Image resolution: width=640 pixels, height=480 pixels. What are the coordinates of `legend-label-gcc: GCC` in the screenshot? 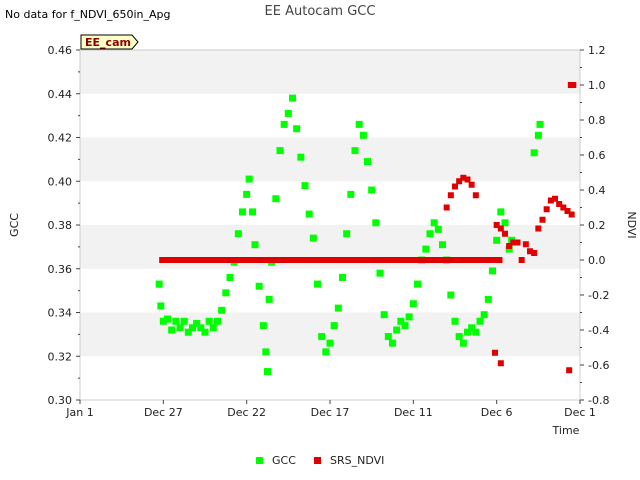 It's located at (284, 460).